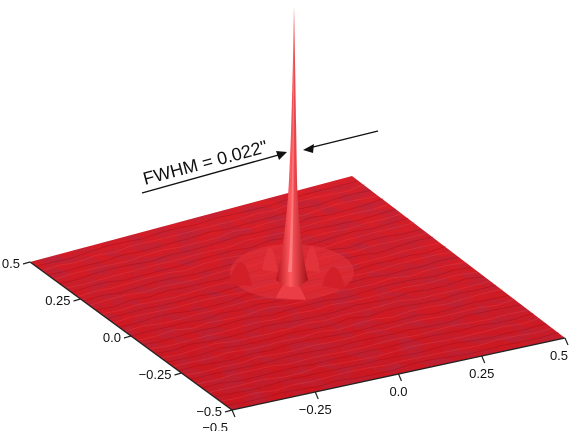 The image size is (576, 431). Describe the element at coordinates (291, 142) in the screenshot. I see `peak-highlight` at that location.